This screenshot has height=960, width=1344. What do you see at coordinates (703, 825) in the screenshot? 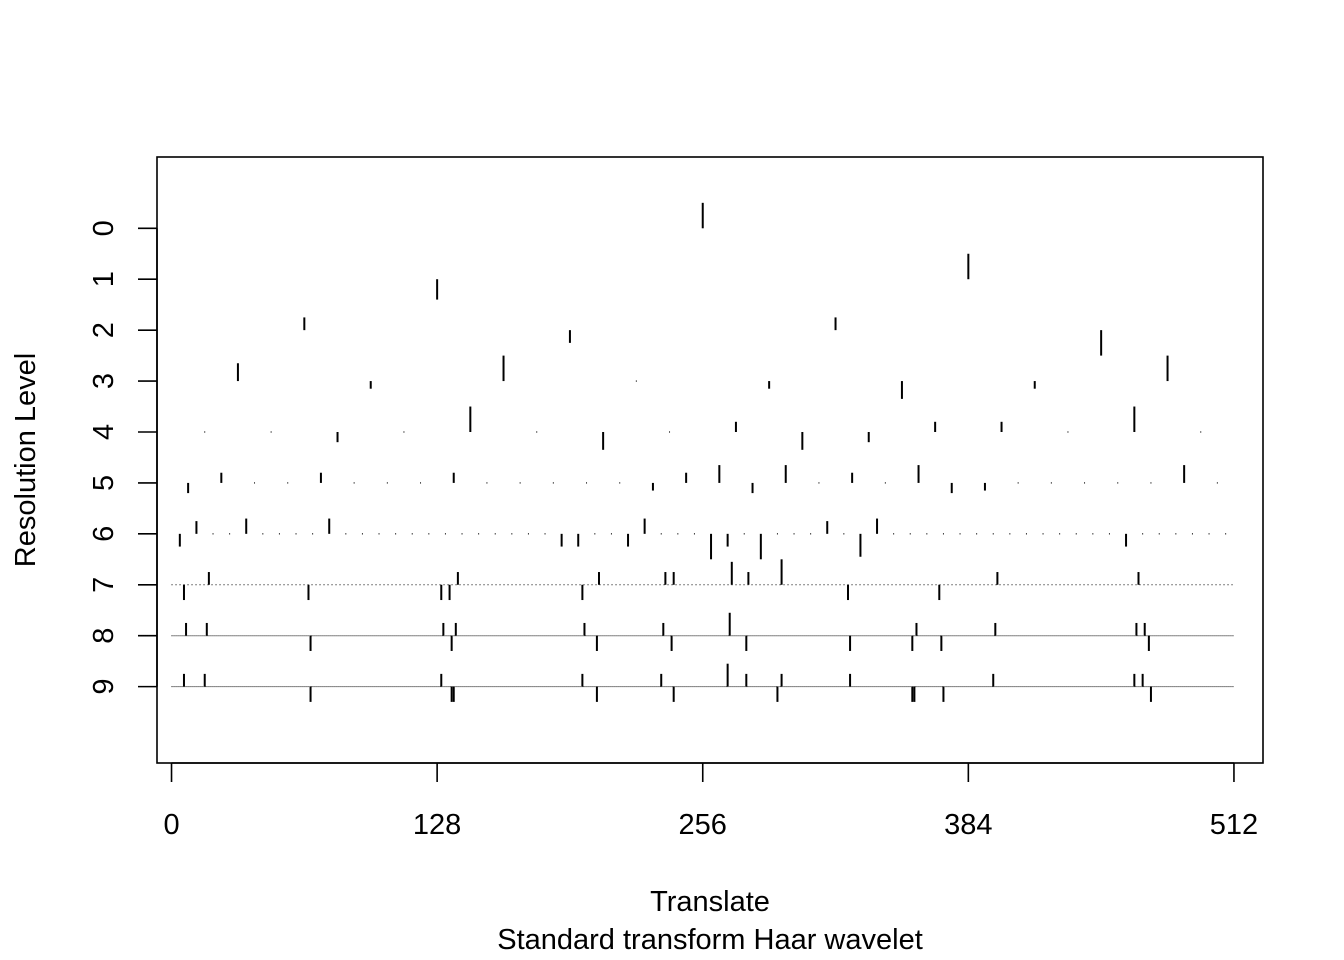
I see `x-tick-label: 256` at bounding box center [703, 825].